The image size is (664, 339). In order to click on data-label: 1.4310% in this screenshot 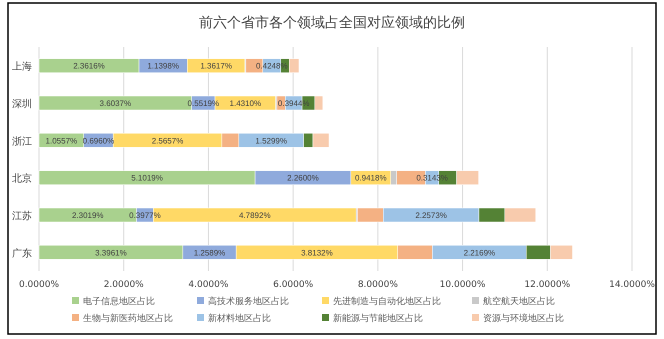, I will do `click(246, 103)`.